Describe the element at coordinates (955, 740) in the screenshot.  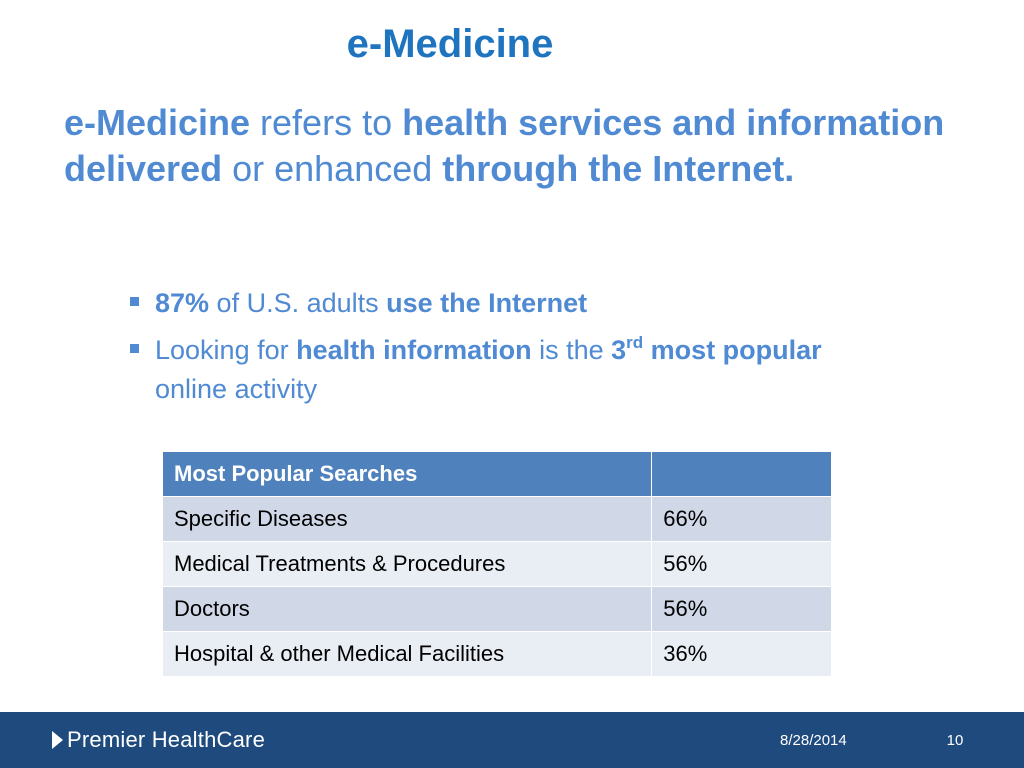
I see `page-number: 10` at that location.